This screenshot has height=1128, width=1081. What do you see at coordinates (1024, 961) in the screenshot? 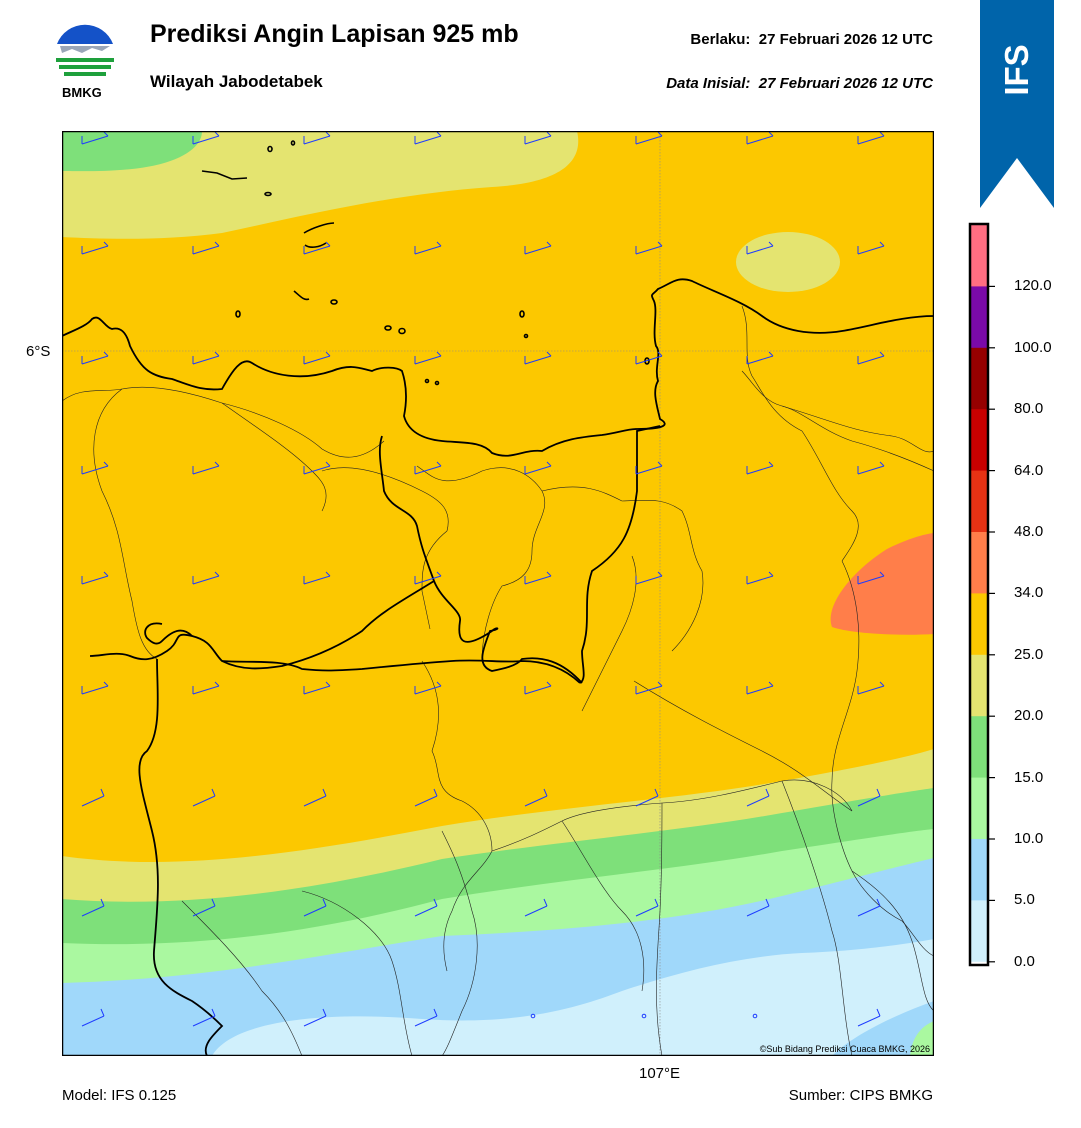
I see `colorbar-label: 0.0` at bounding box center [1024, 961].